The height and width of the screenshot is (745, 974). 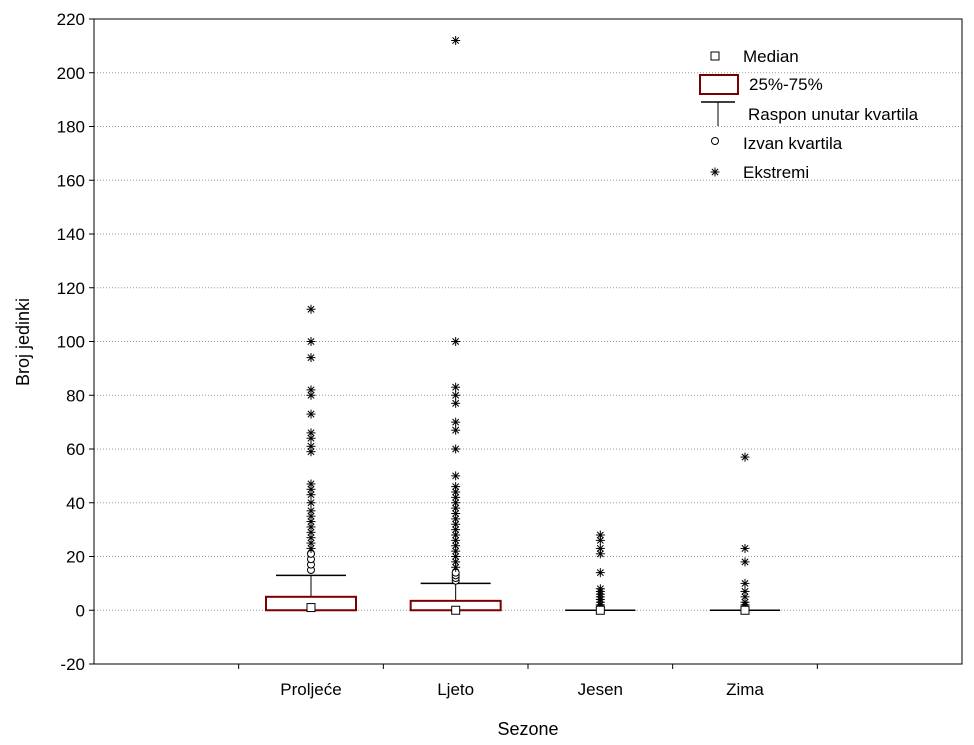 What do you see at coordinates (528, 681) in the screenshot?
I see `x-axis: Proljeće Ljeto Jesen Zima` at bounding box center [528, 681].